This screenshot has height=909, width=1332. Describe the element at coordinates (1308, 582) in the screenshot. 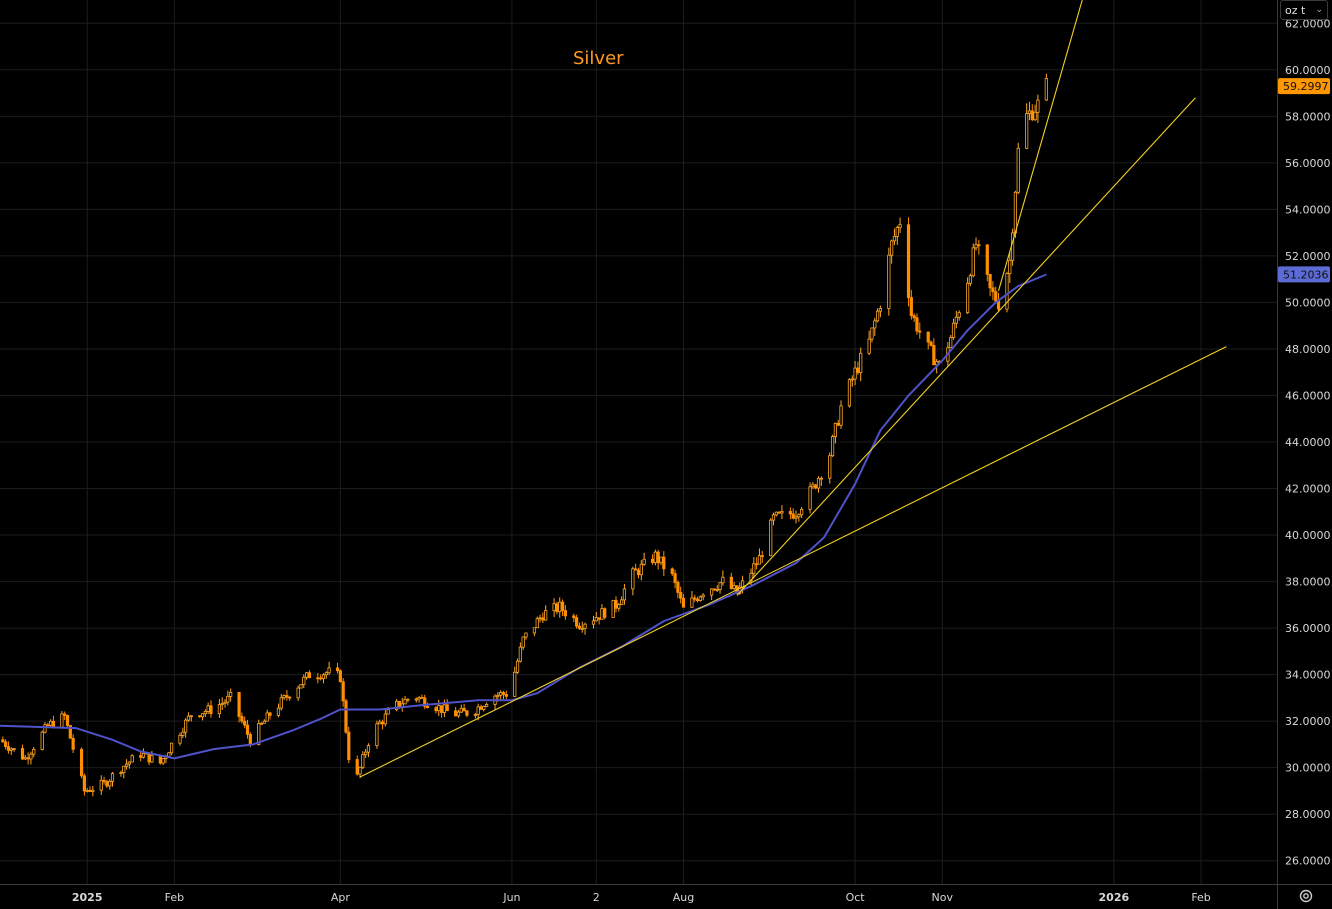

I see `y-tick-label: 38.0000` at that location.